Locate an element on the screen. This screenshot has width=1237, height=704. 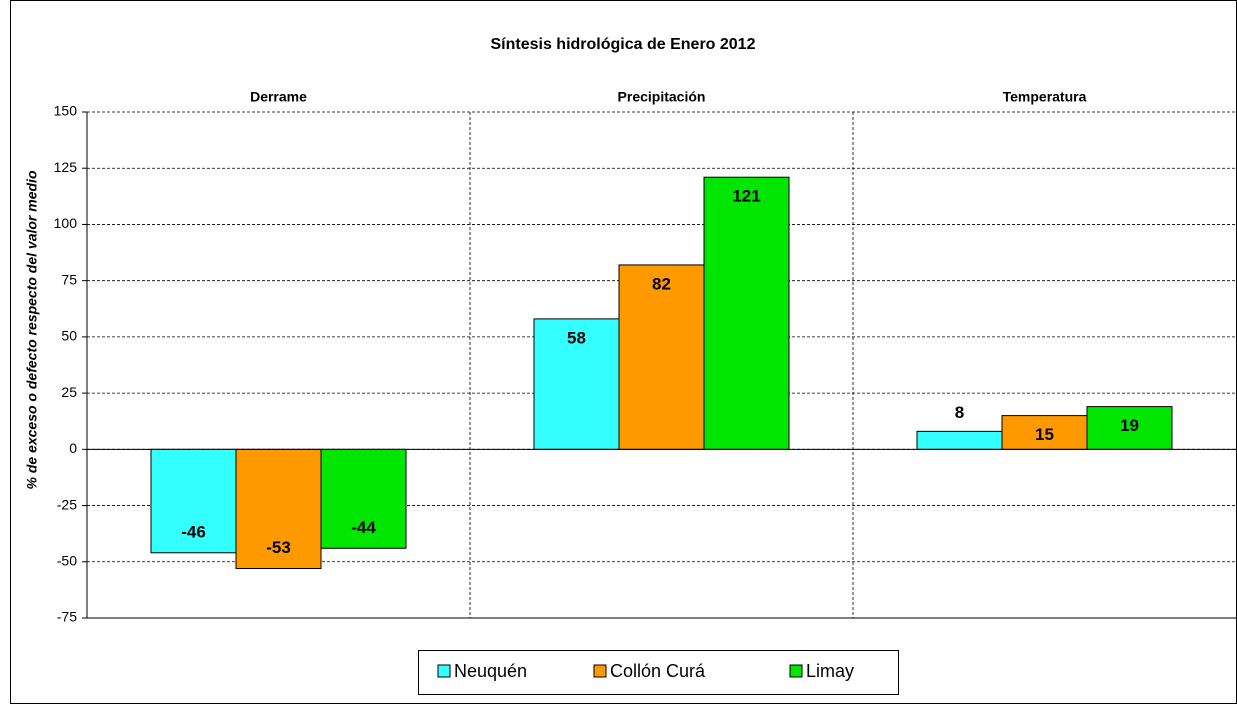
data-label: 19 is located at coordinates (1129, 425).